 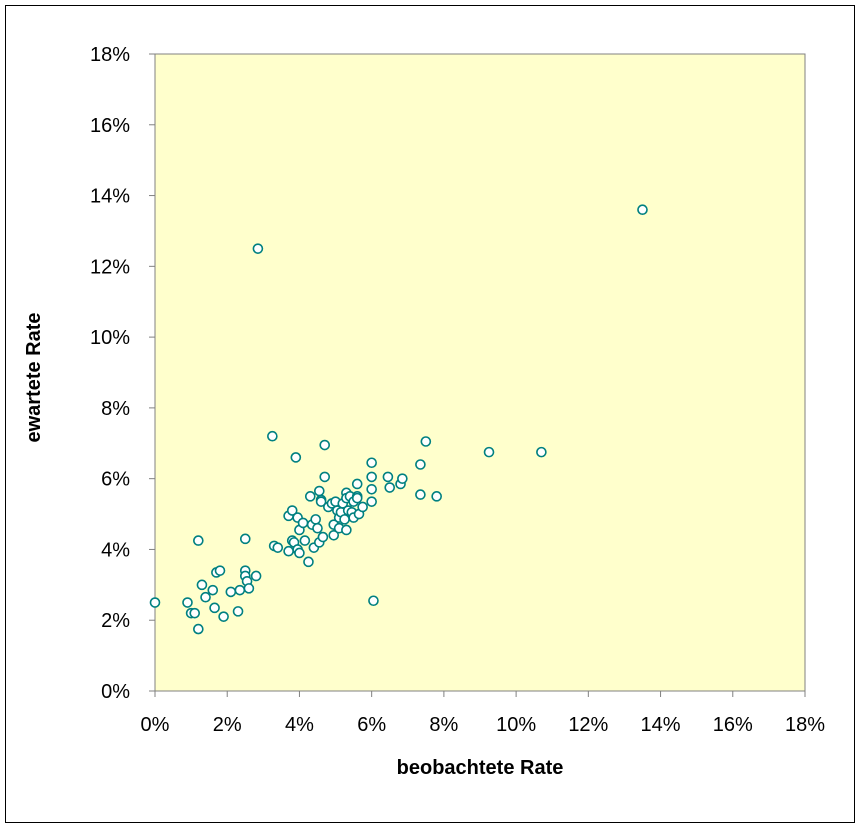 What do you see at coordinates (588, 725) in the screenshot?
I see `x-tick-label: 12%` at bounding box center [588, 725].